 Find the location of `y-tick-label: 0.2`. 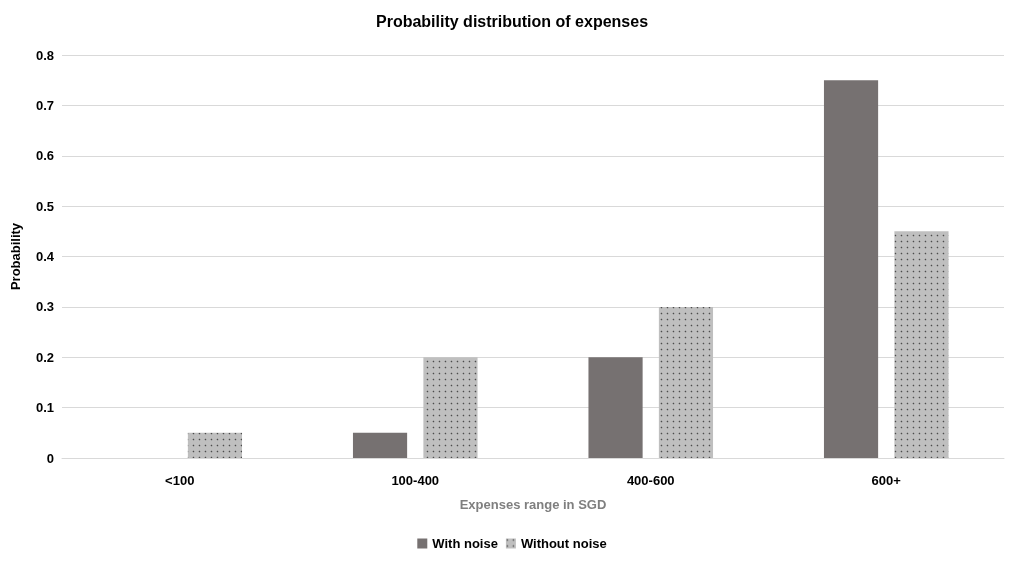

y-tick-label: 0.2 is located at coordinates (44, 357).